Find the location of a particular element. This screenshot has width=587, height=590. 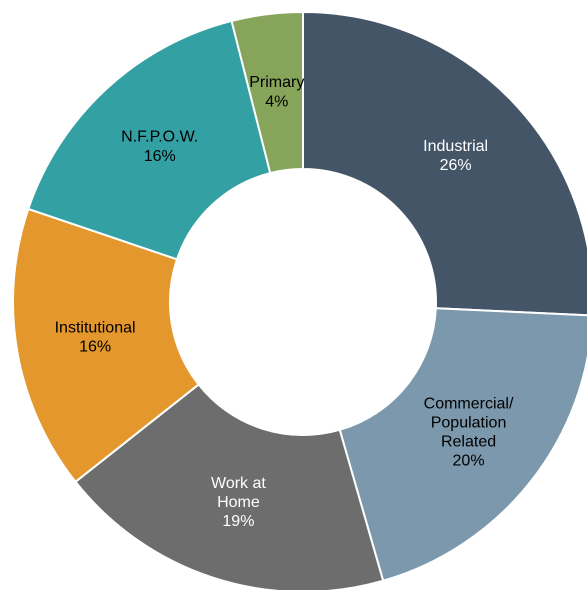

label-line: N.F.P.O.W. is located at coordinates (159, 137).